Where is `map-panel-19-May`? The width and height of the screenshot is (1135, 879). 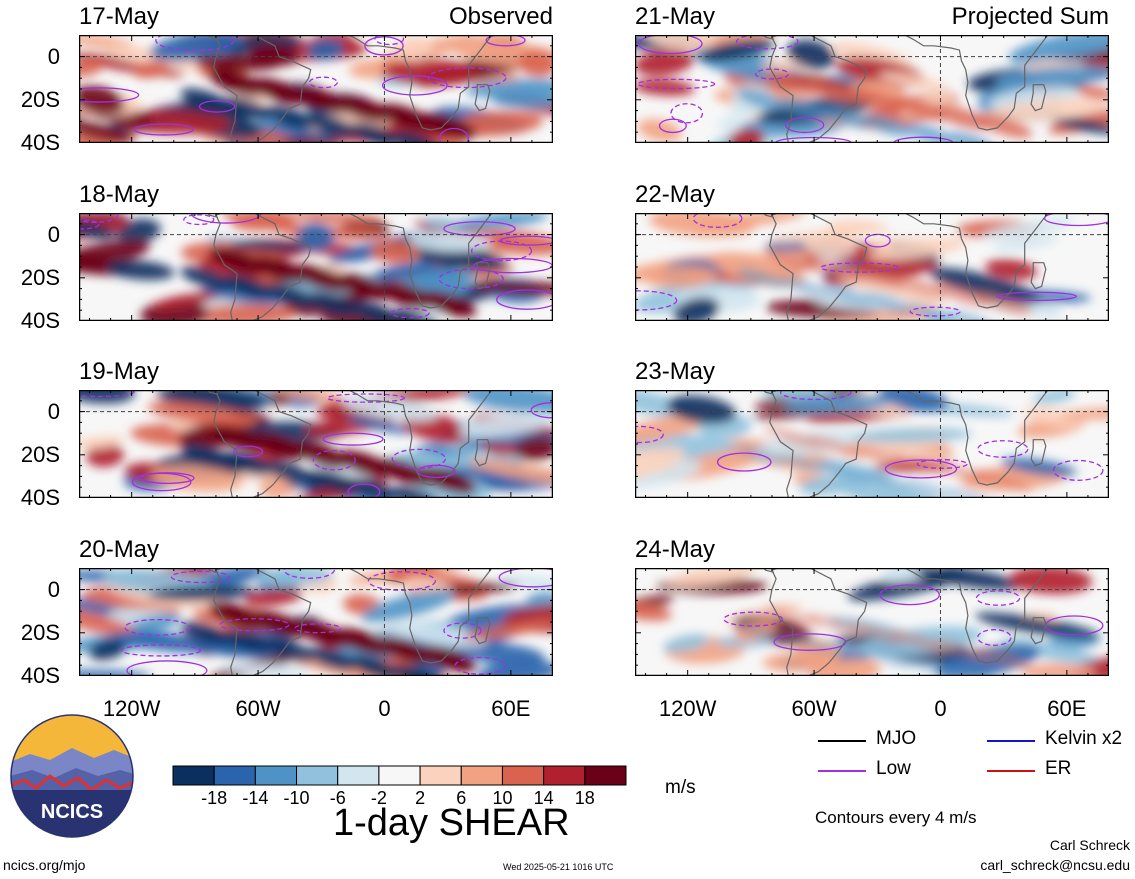 map-panel-19-May is located at coordinates (316, 444).